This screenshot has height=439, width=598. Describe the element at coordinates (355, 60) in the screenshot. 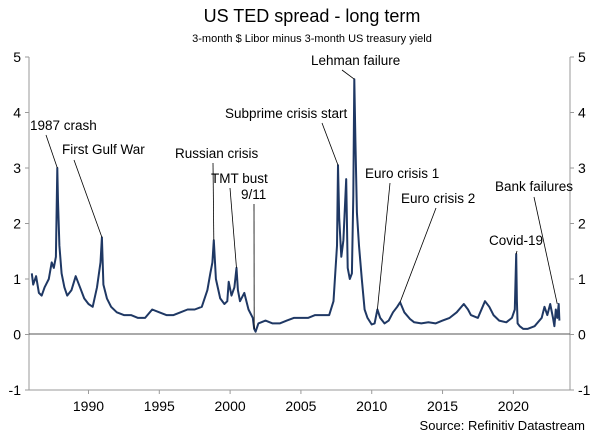

I see `annotation-label: Lehman failure` at that location.